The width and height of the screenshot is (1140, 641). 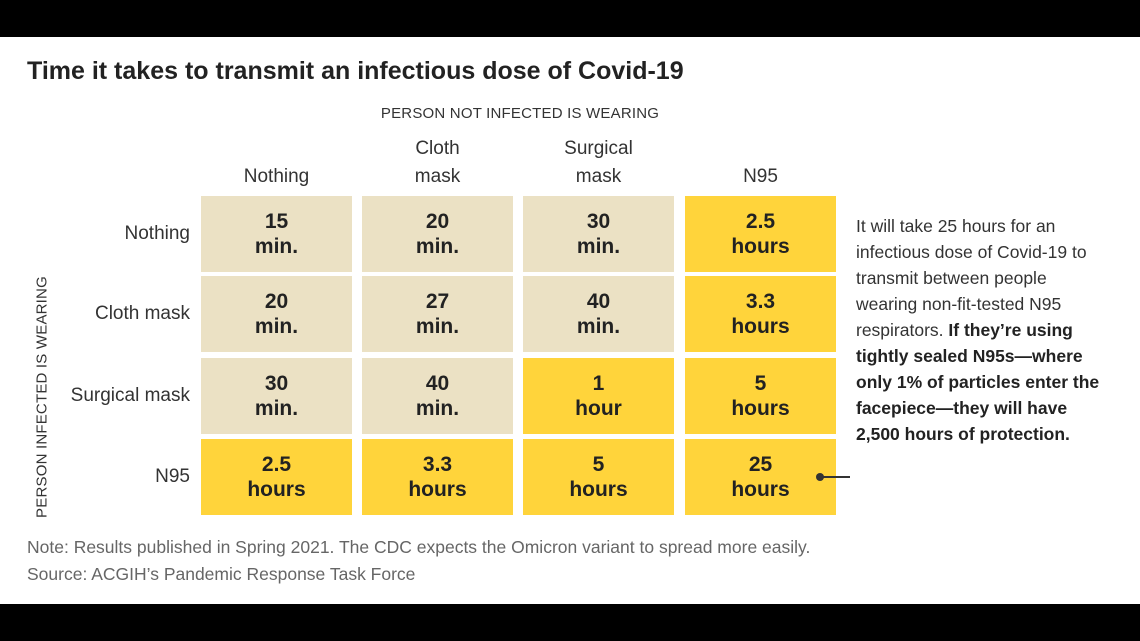 What do you see at coordinates (157, 233) in the screenshot?
I see `row-label: Nothing` at bounding box center [157, 233].